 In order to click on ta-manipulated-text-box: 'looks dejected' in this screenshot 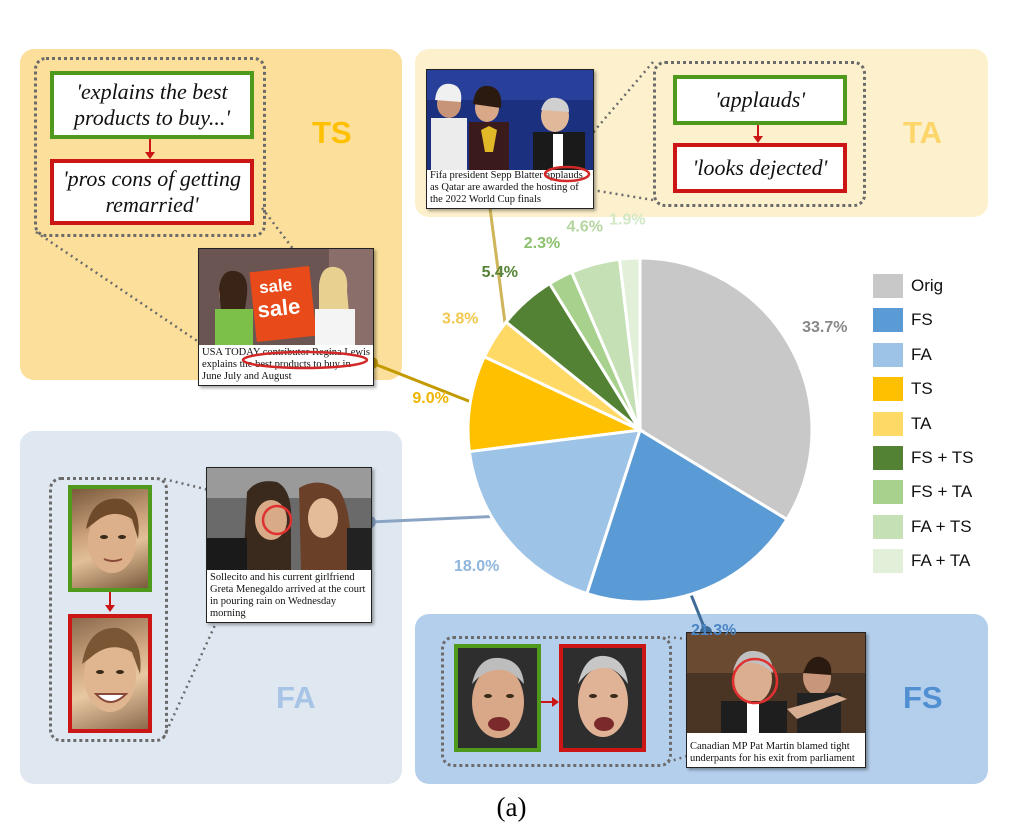, I will do `click(760, 168)`.